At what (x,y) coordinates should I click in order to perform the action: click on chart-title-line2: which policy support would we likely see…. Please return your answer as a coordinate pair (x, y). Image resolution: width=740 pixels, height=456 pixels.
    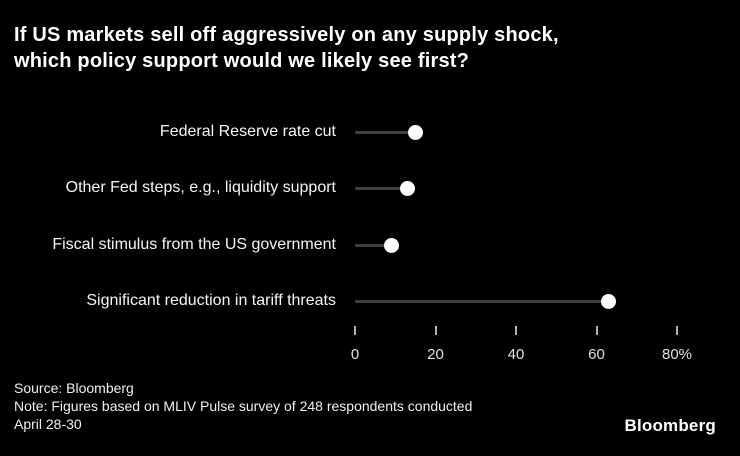
    Looking at the image, I should click on (242, 61).